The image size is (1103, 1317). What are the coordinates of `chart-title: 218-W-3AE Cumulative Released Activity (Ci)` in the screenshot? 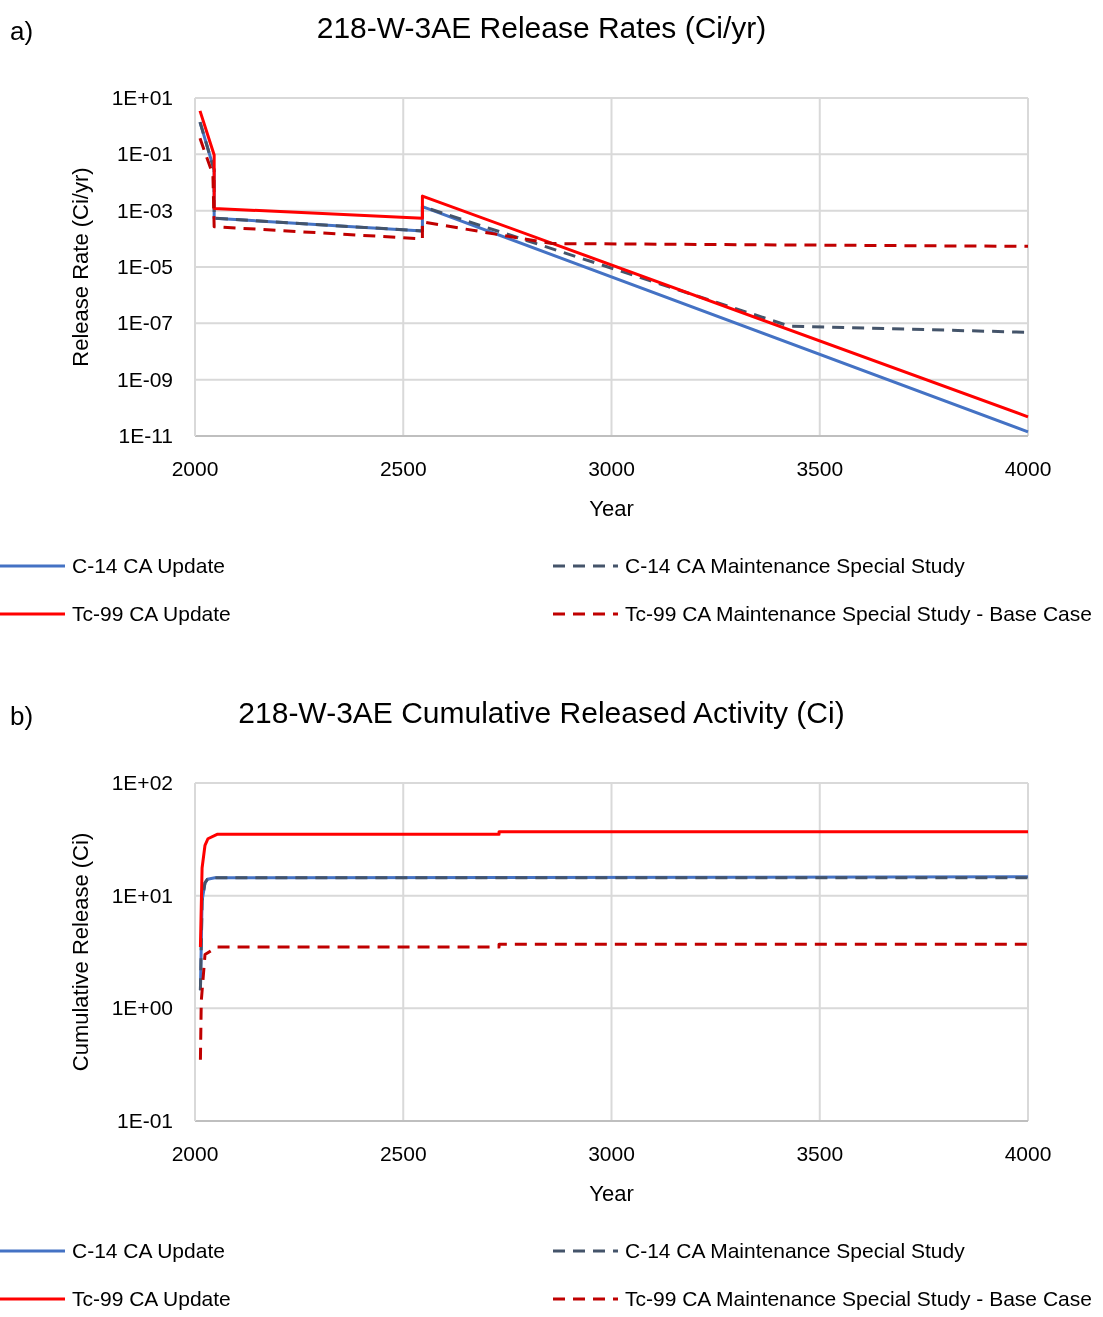 It's located at (541, 712).